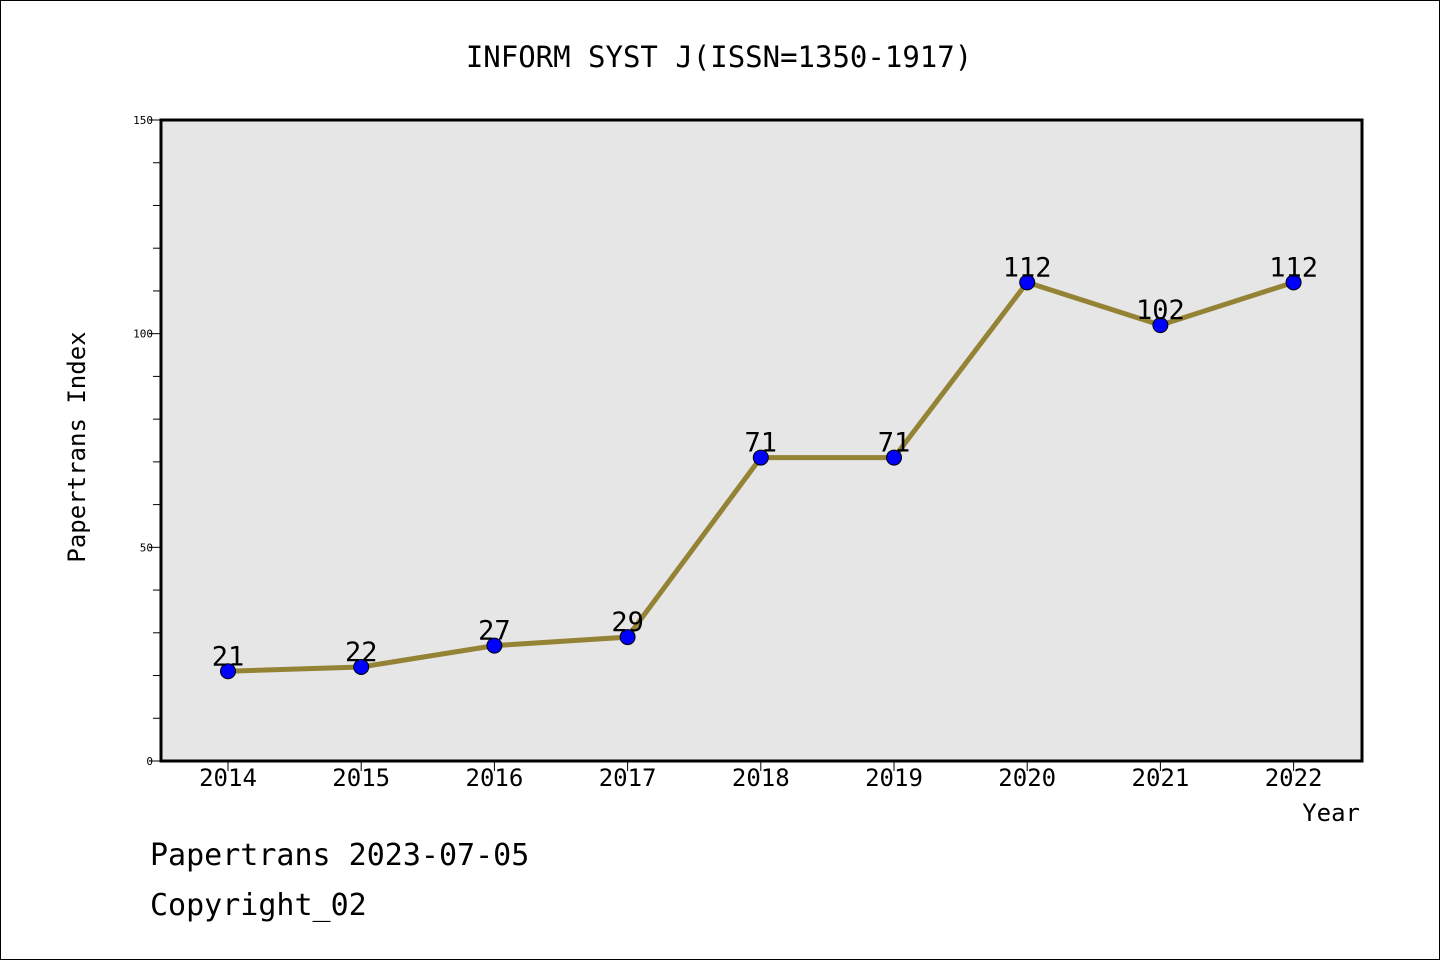  What do you see at coordinates (228, 778) in the screenshot?
I see `x-tick-label: 2014` at bounding box center [228, 778].